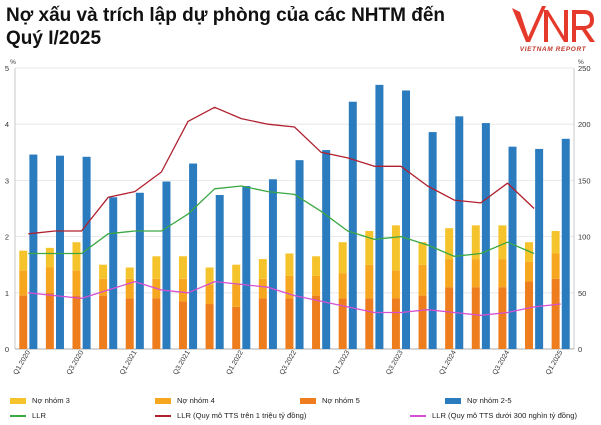  I want to click on x-tick-label: Q1.2023, so click(342, 362).